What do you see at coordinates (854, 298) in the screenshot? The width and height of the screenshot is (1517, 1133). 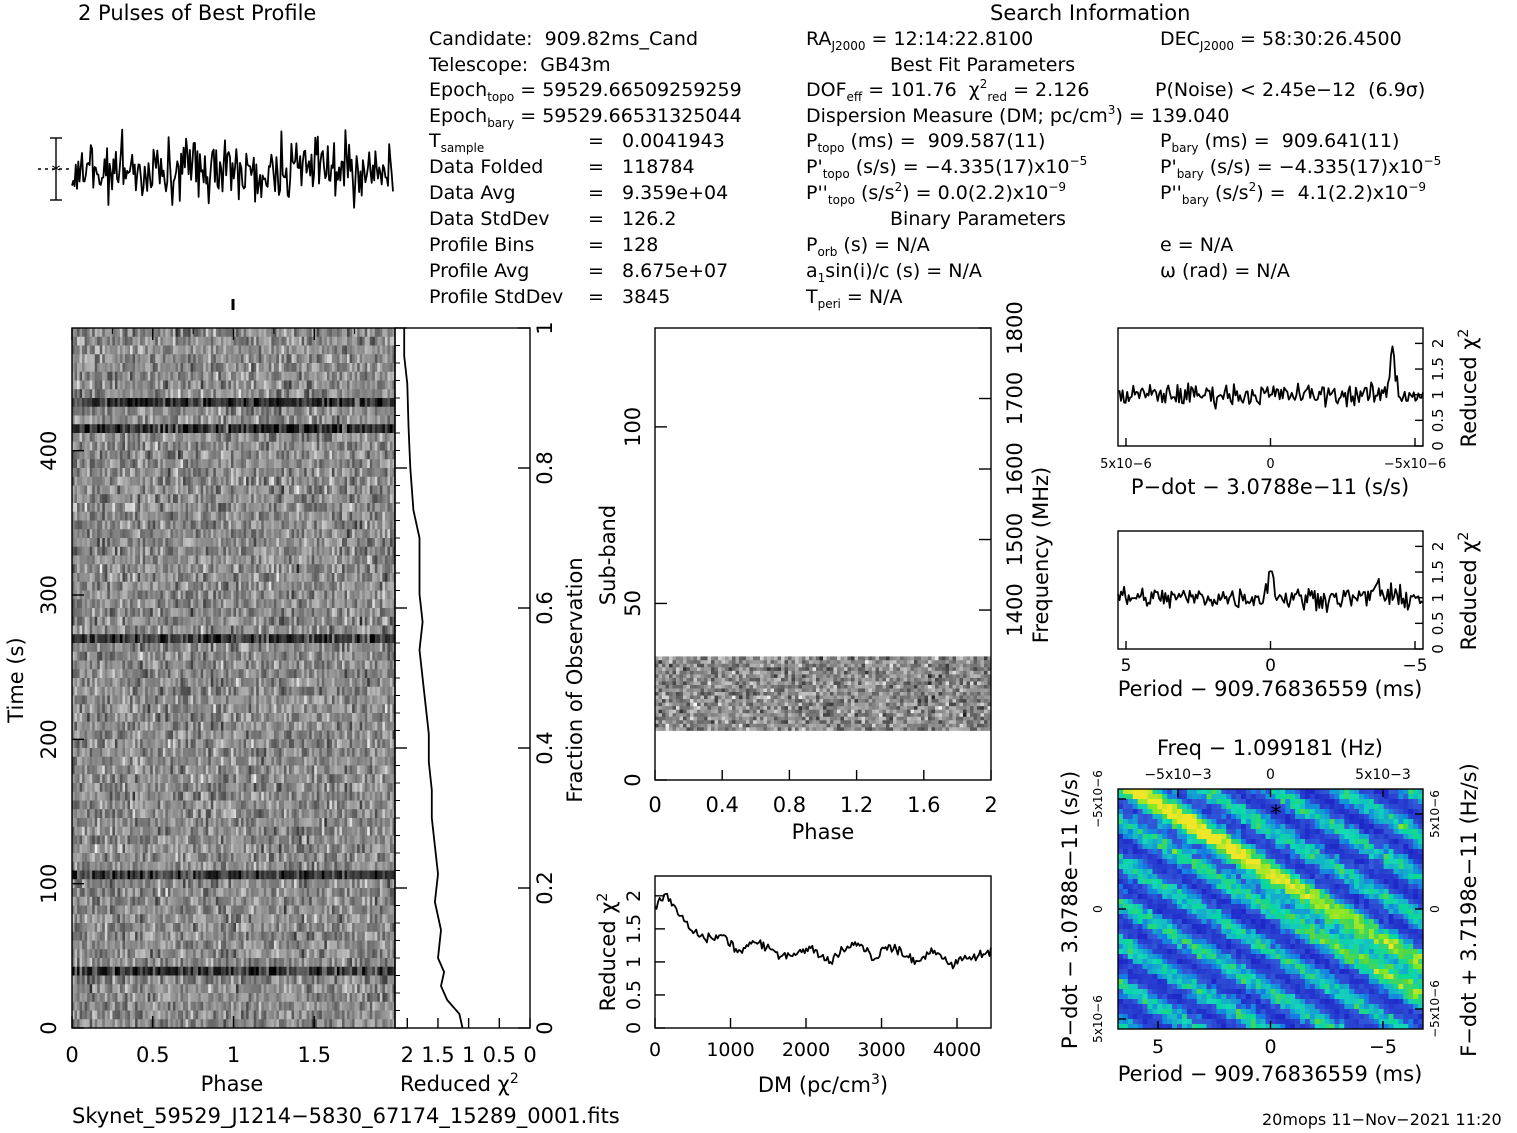 I see `t-peri: Tperi = N/A` at bounding box center [854, 298].